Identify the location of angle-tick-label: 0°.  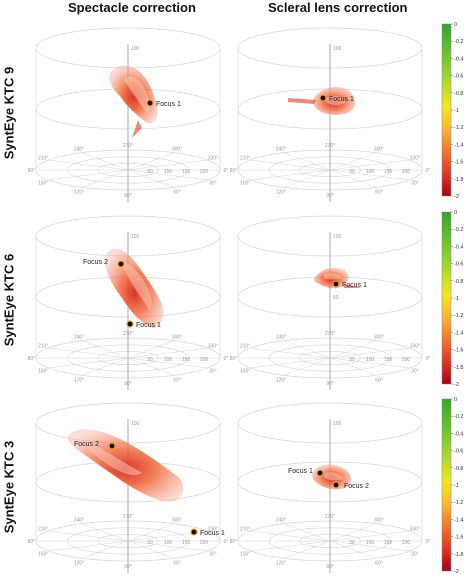
(226, 359).